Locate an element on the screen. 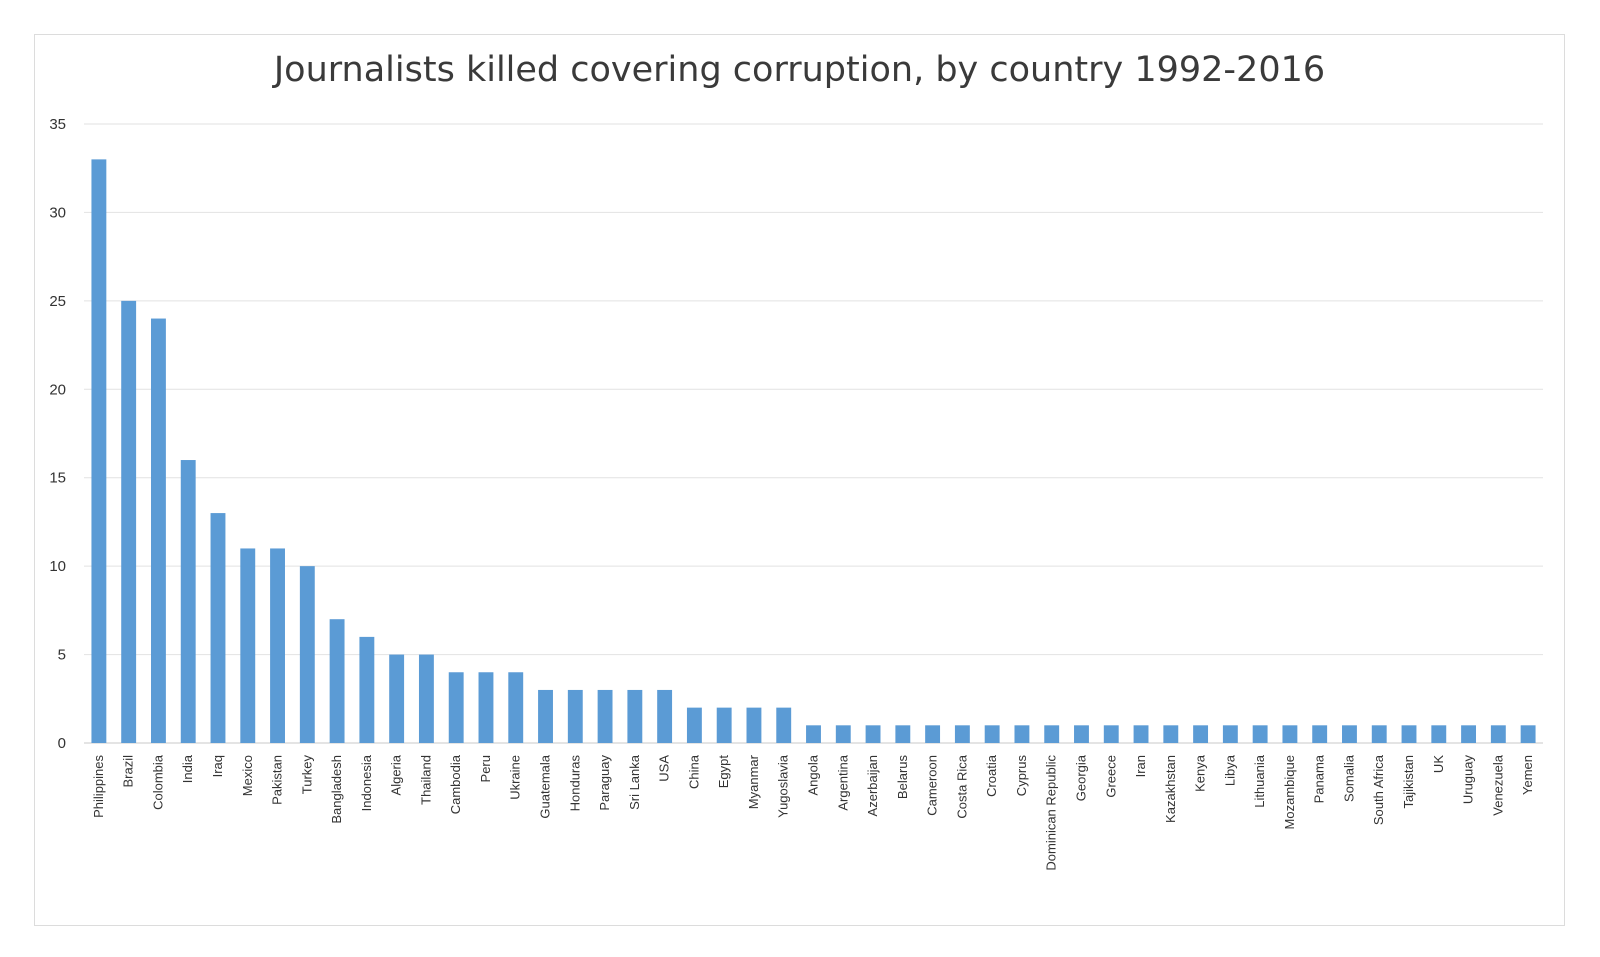 This screenshot has width=1600, height=957. x-tick-label: Kazakhstan is located at coordinates (1170, 789).